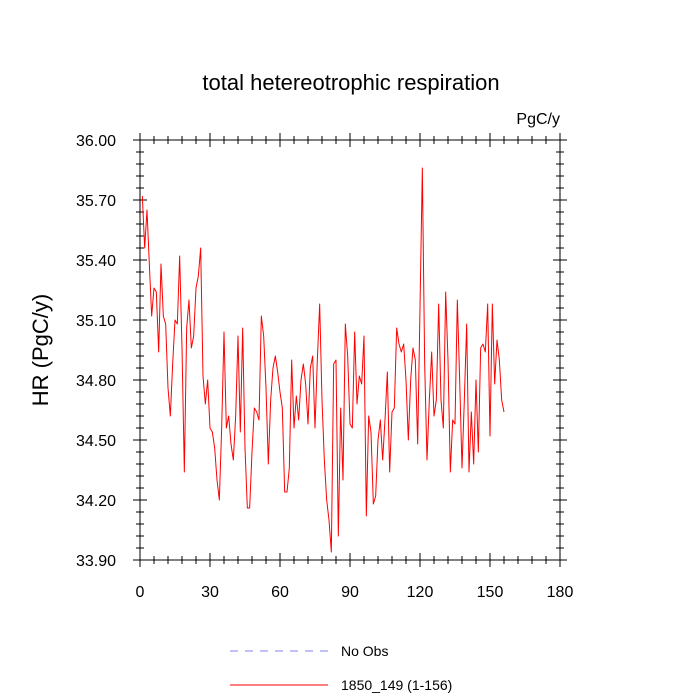 Image resolution: width=700 pixels, height=700 pixels. Describe the element at coordinates (420, 592) in the screenshot. I see `x-tick-label: 120` at that location.